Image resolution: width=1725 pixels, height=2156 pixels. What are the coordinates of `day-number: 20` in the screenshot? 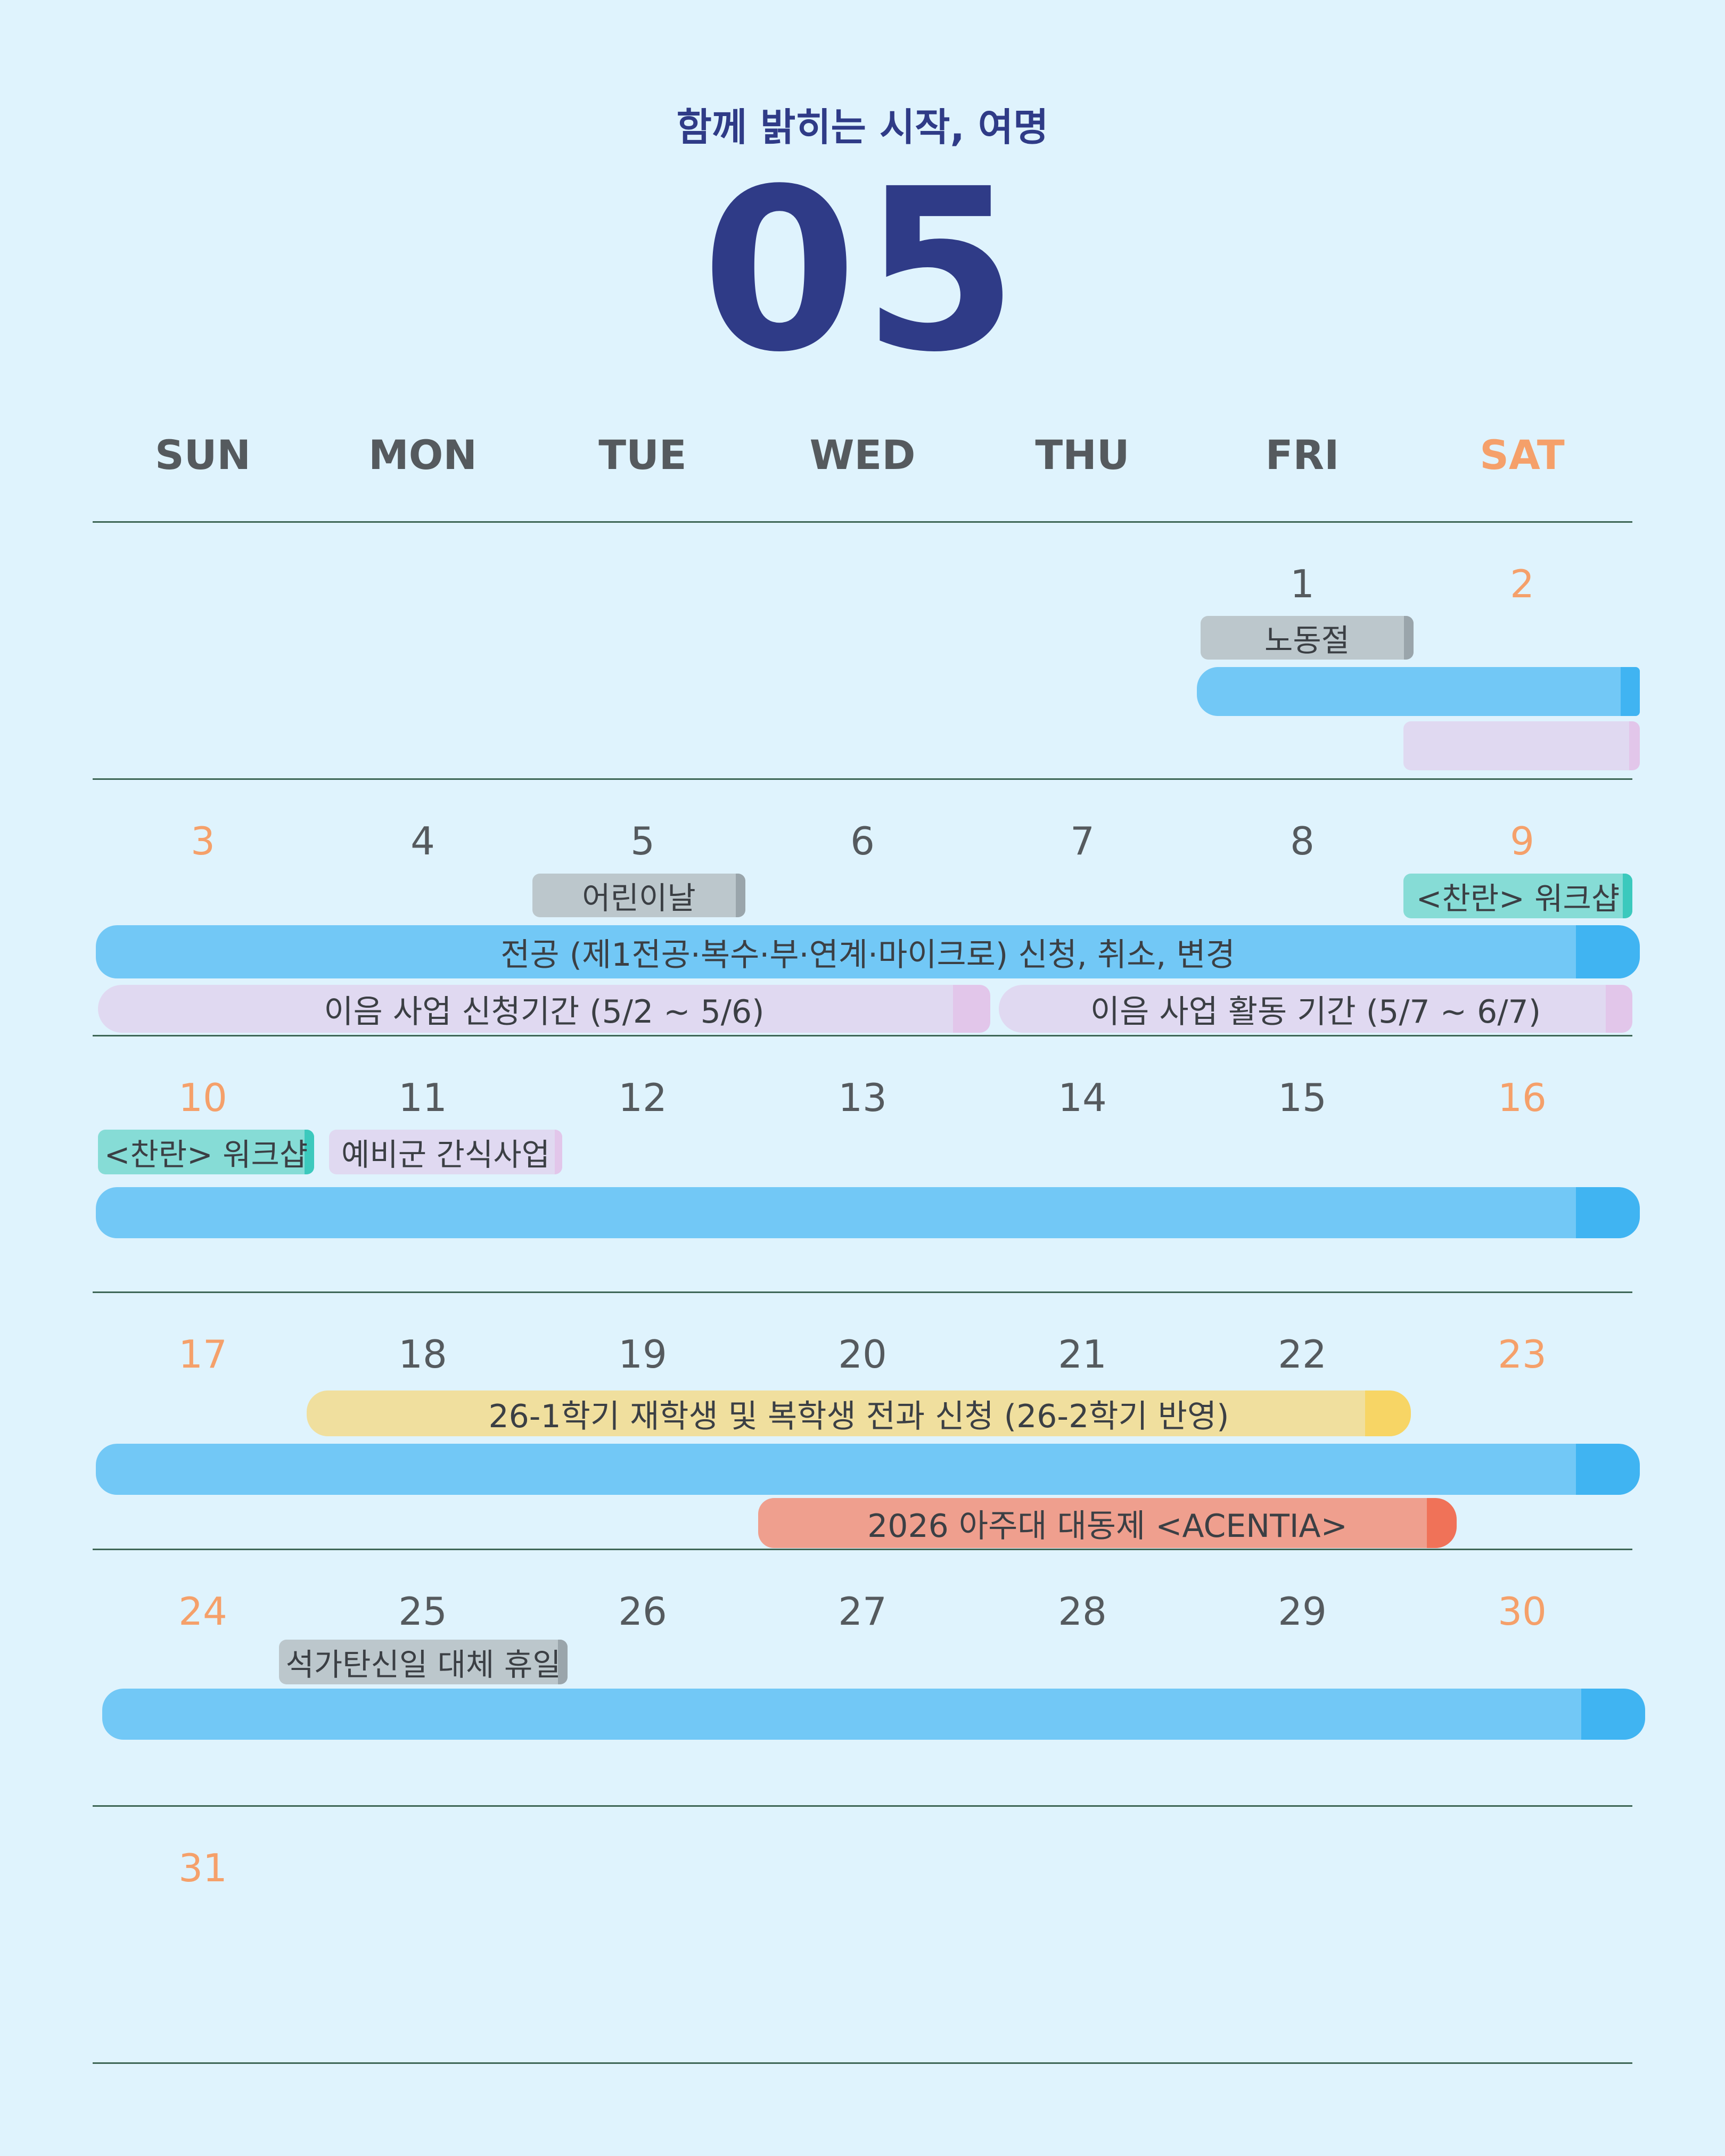 It's located at (862, 1354).